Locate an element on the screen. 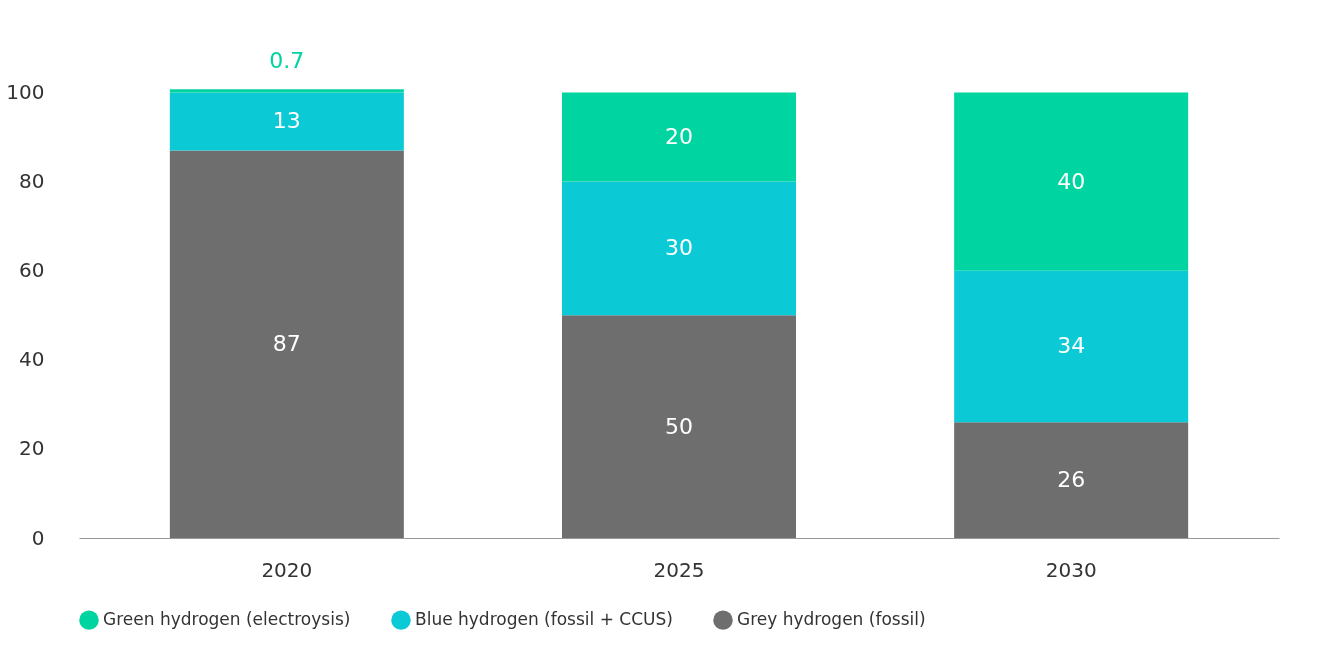 This screenshot has width=1320, height=652. y-tick-label: 0 is located at coordinates (38, 537).